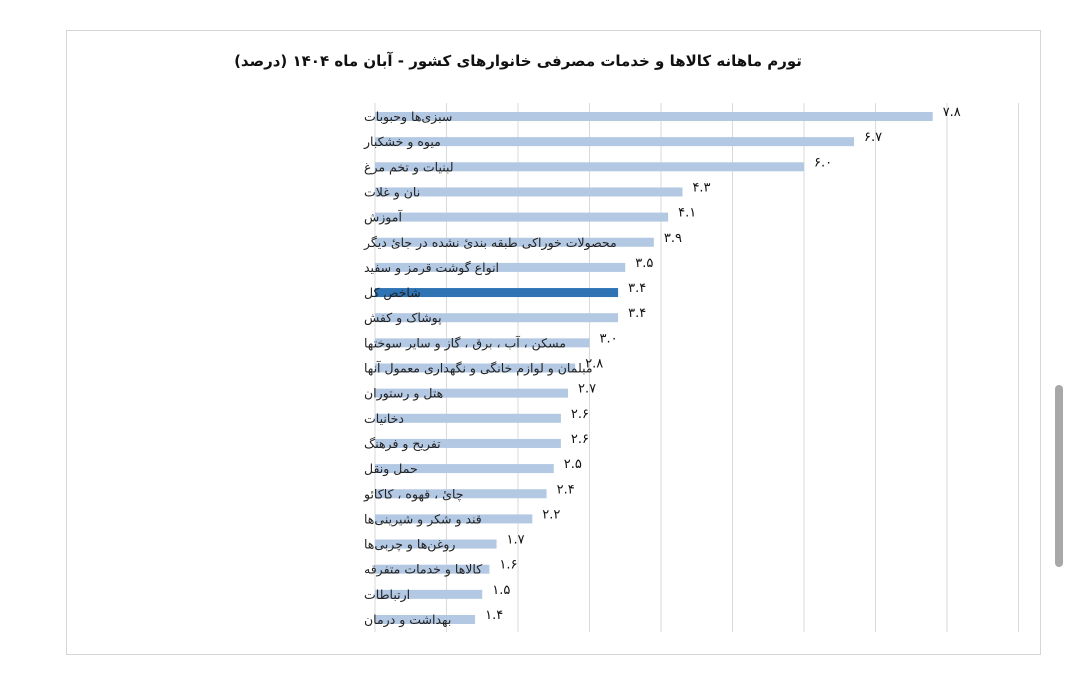 Image resolution: width=1080 pixels, height=691 pixels. What do you see at coordinates (516, 540) in the screenshot?
I see `value-label: ۱.۷` at bounding box center [516, 540].